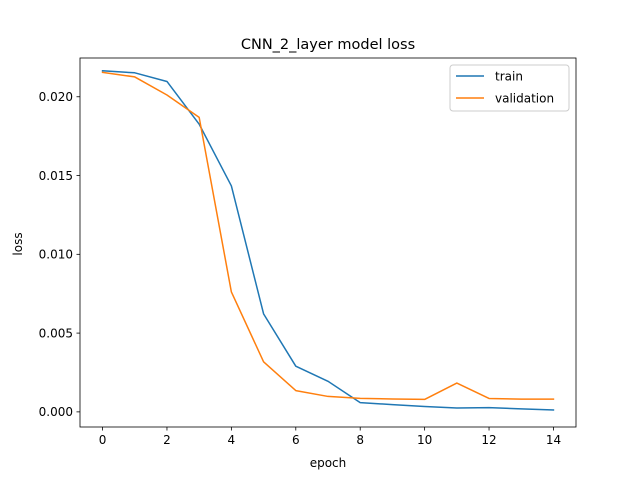  What do you see at coordinates (524, 98) in the screenshot?
I see `legend-label-validation: validation` at bounding box center [524, 98].